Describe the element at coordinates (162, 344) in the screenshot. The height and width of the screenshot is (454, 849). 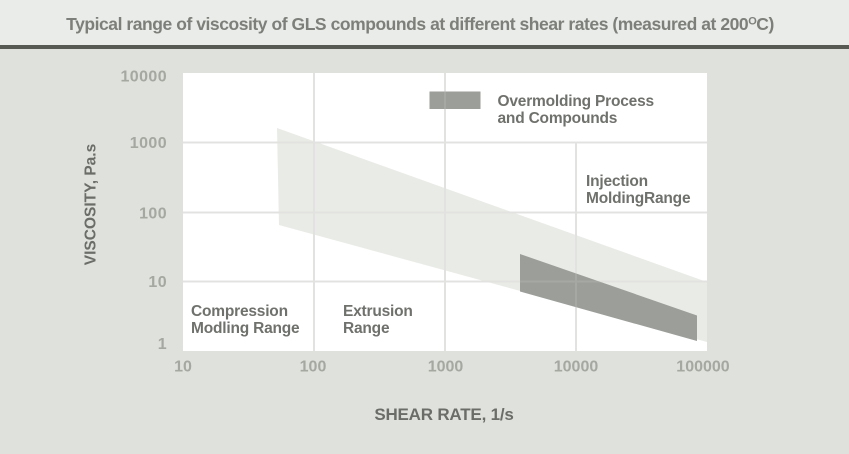
I see `svg-text: 1` at that location.